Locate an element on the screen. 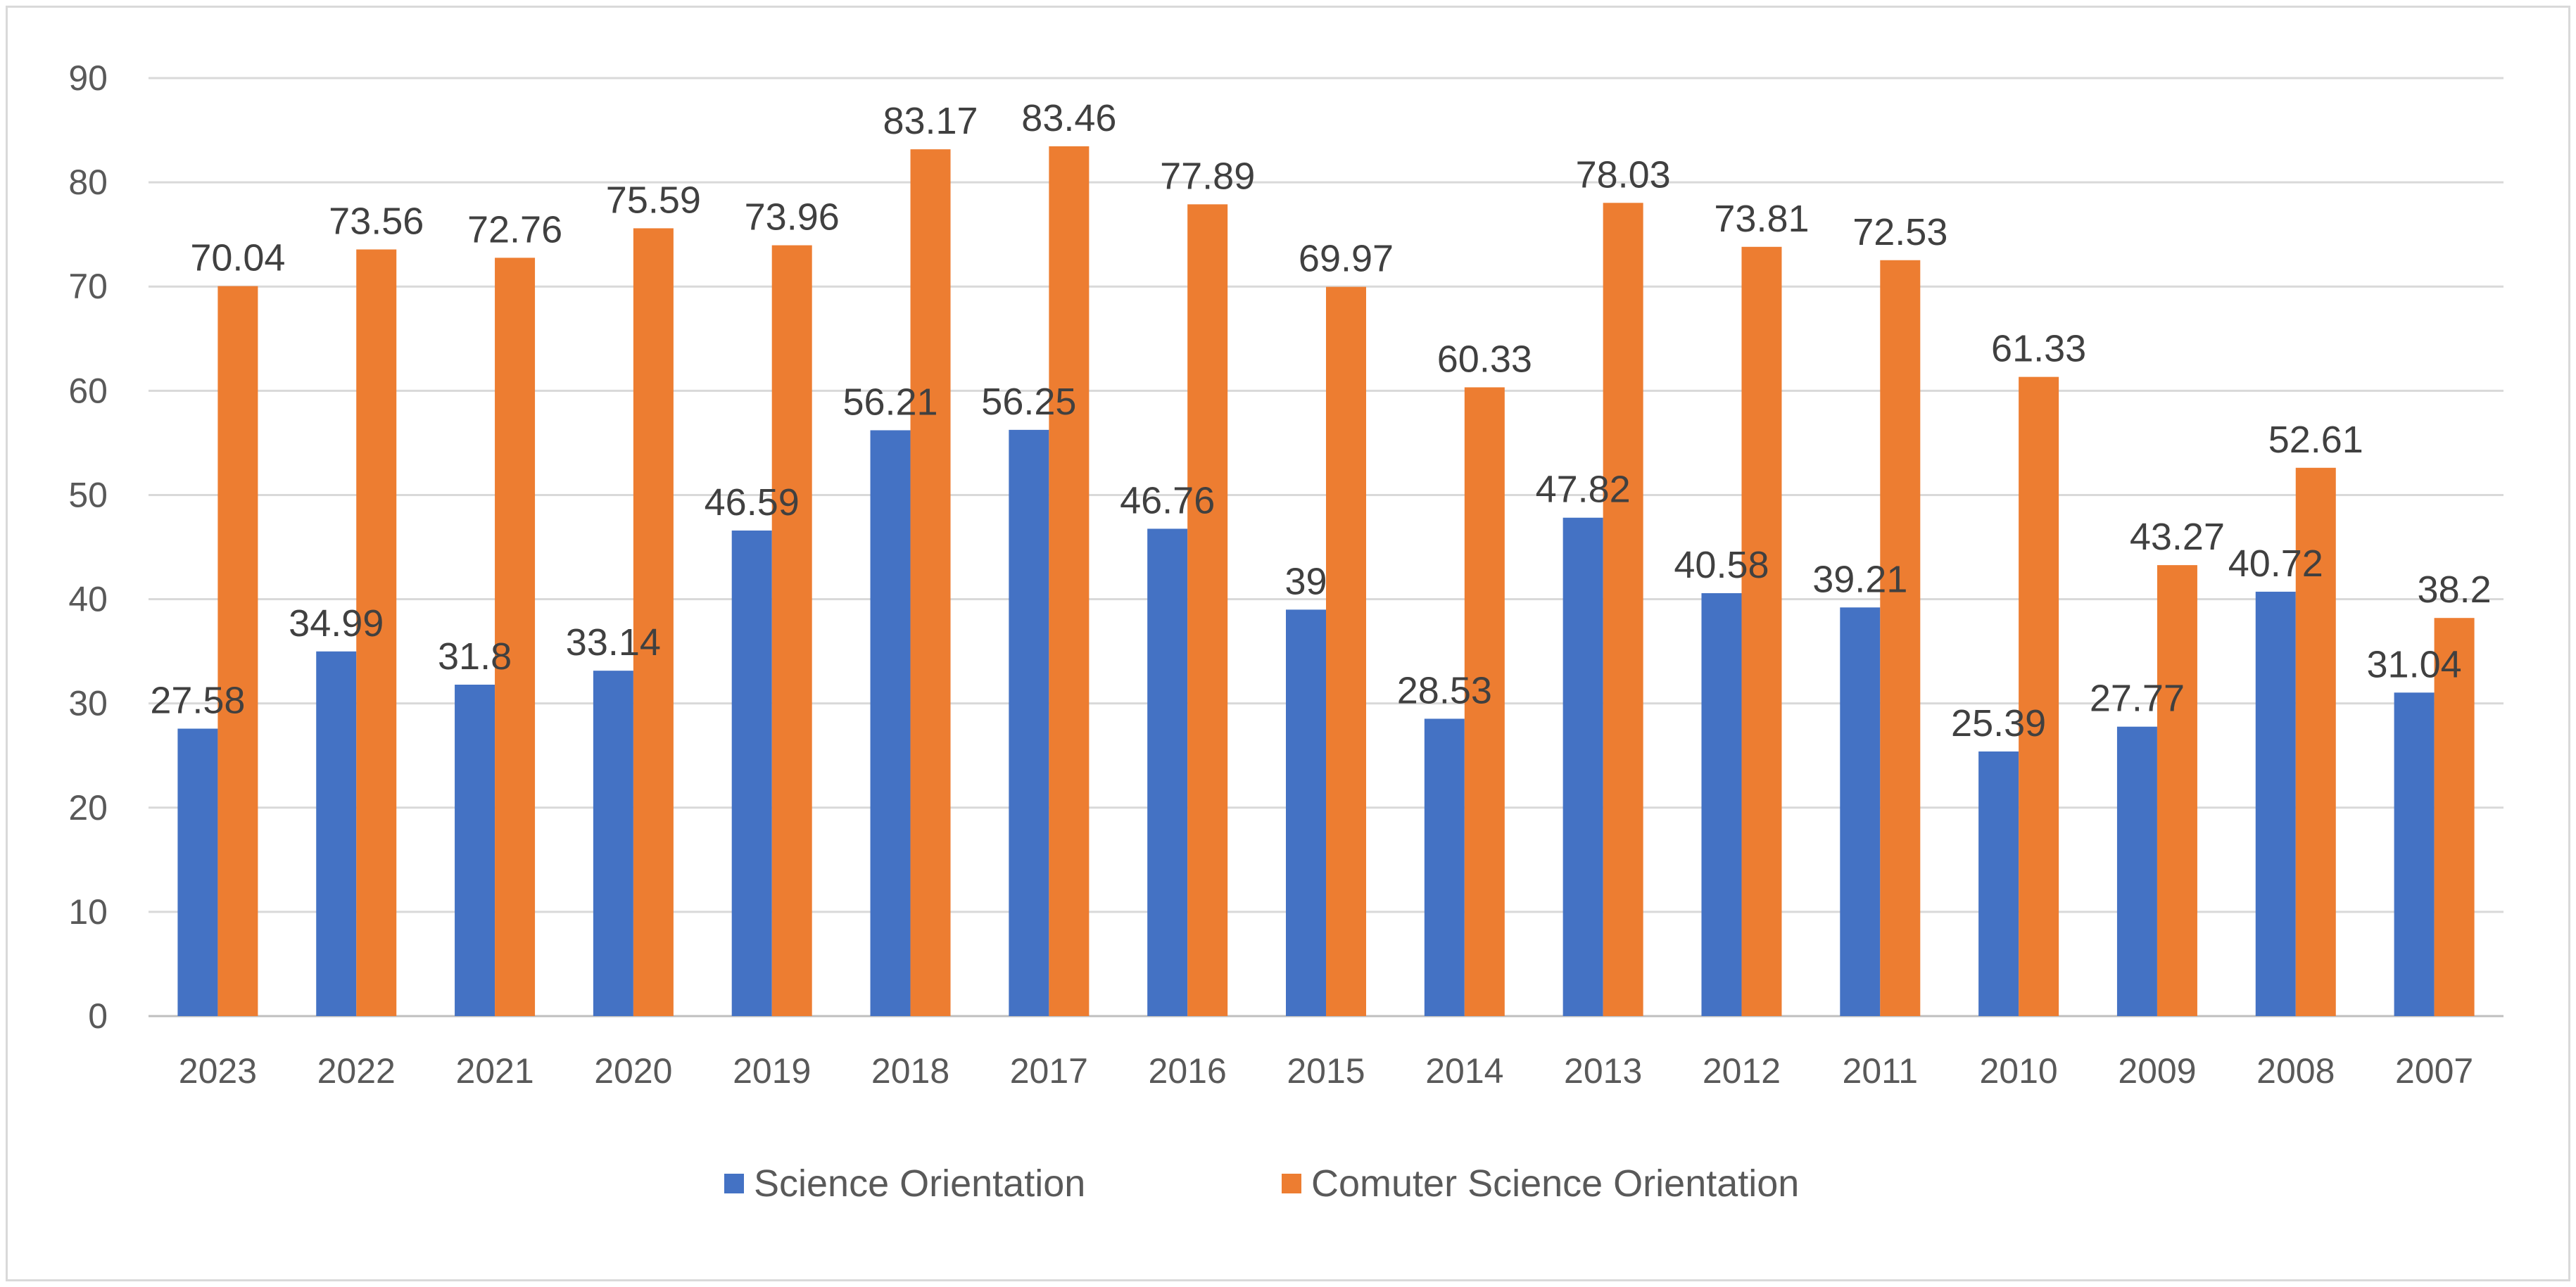 The height and width of the screenshot is (1287, 2576). bar-computer-science-2022 is located at coordinates (376, 633).